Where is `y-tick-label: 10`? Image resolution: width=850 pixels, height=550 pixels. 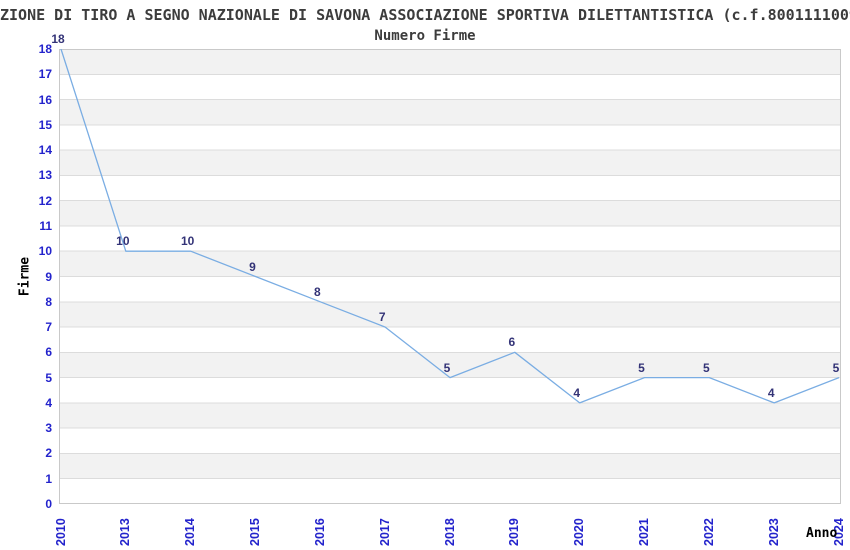
y-tick-label: 10 is located at coordinates (45, 251).